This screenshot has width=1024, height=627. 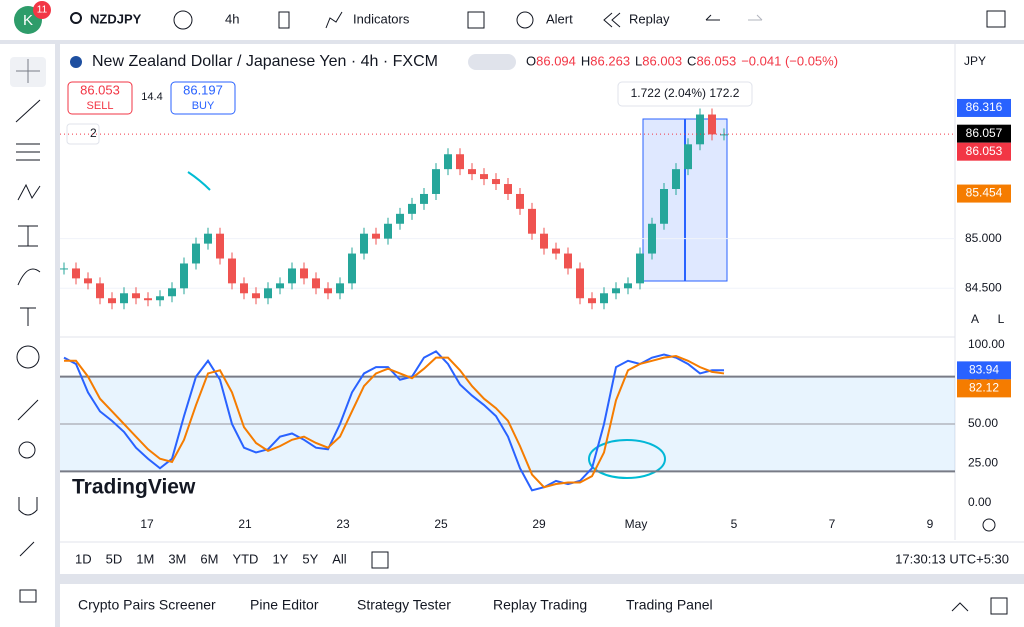 What do you see at coordinates (649, 18) in the screenshot?
I see `replay: Replay` at bounding box center [649, 18].